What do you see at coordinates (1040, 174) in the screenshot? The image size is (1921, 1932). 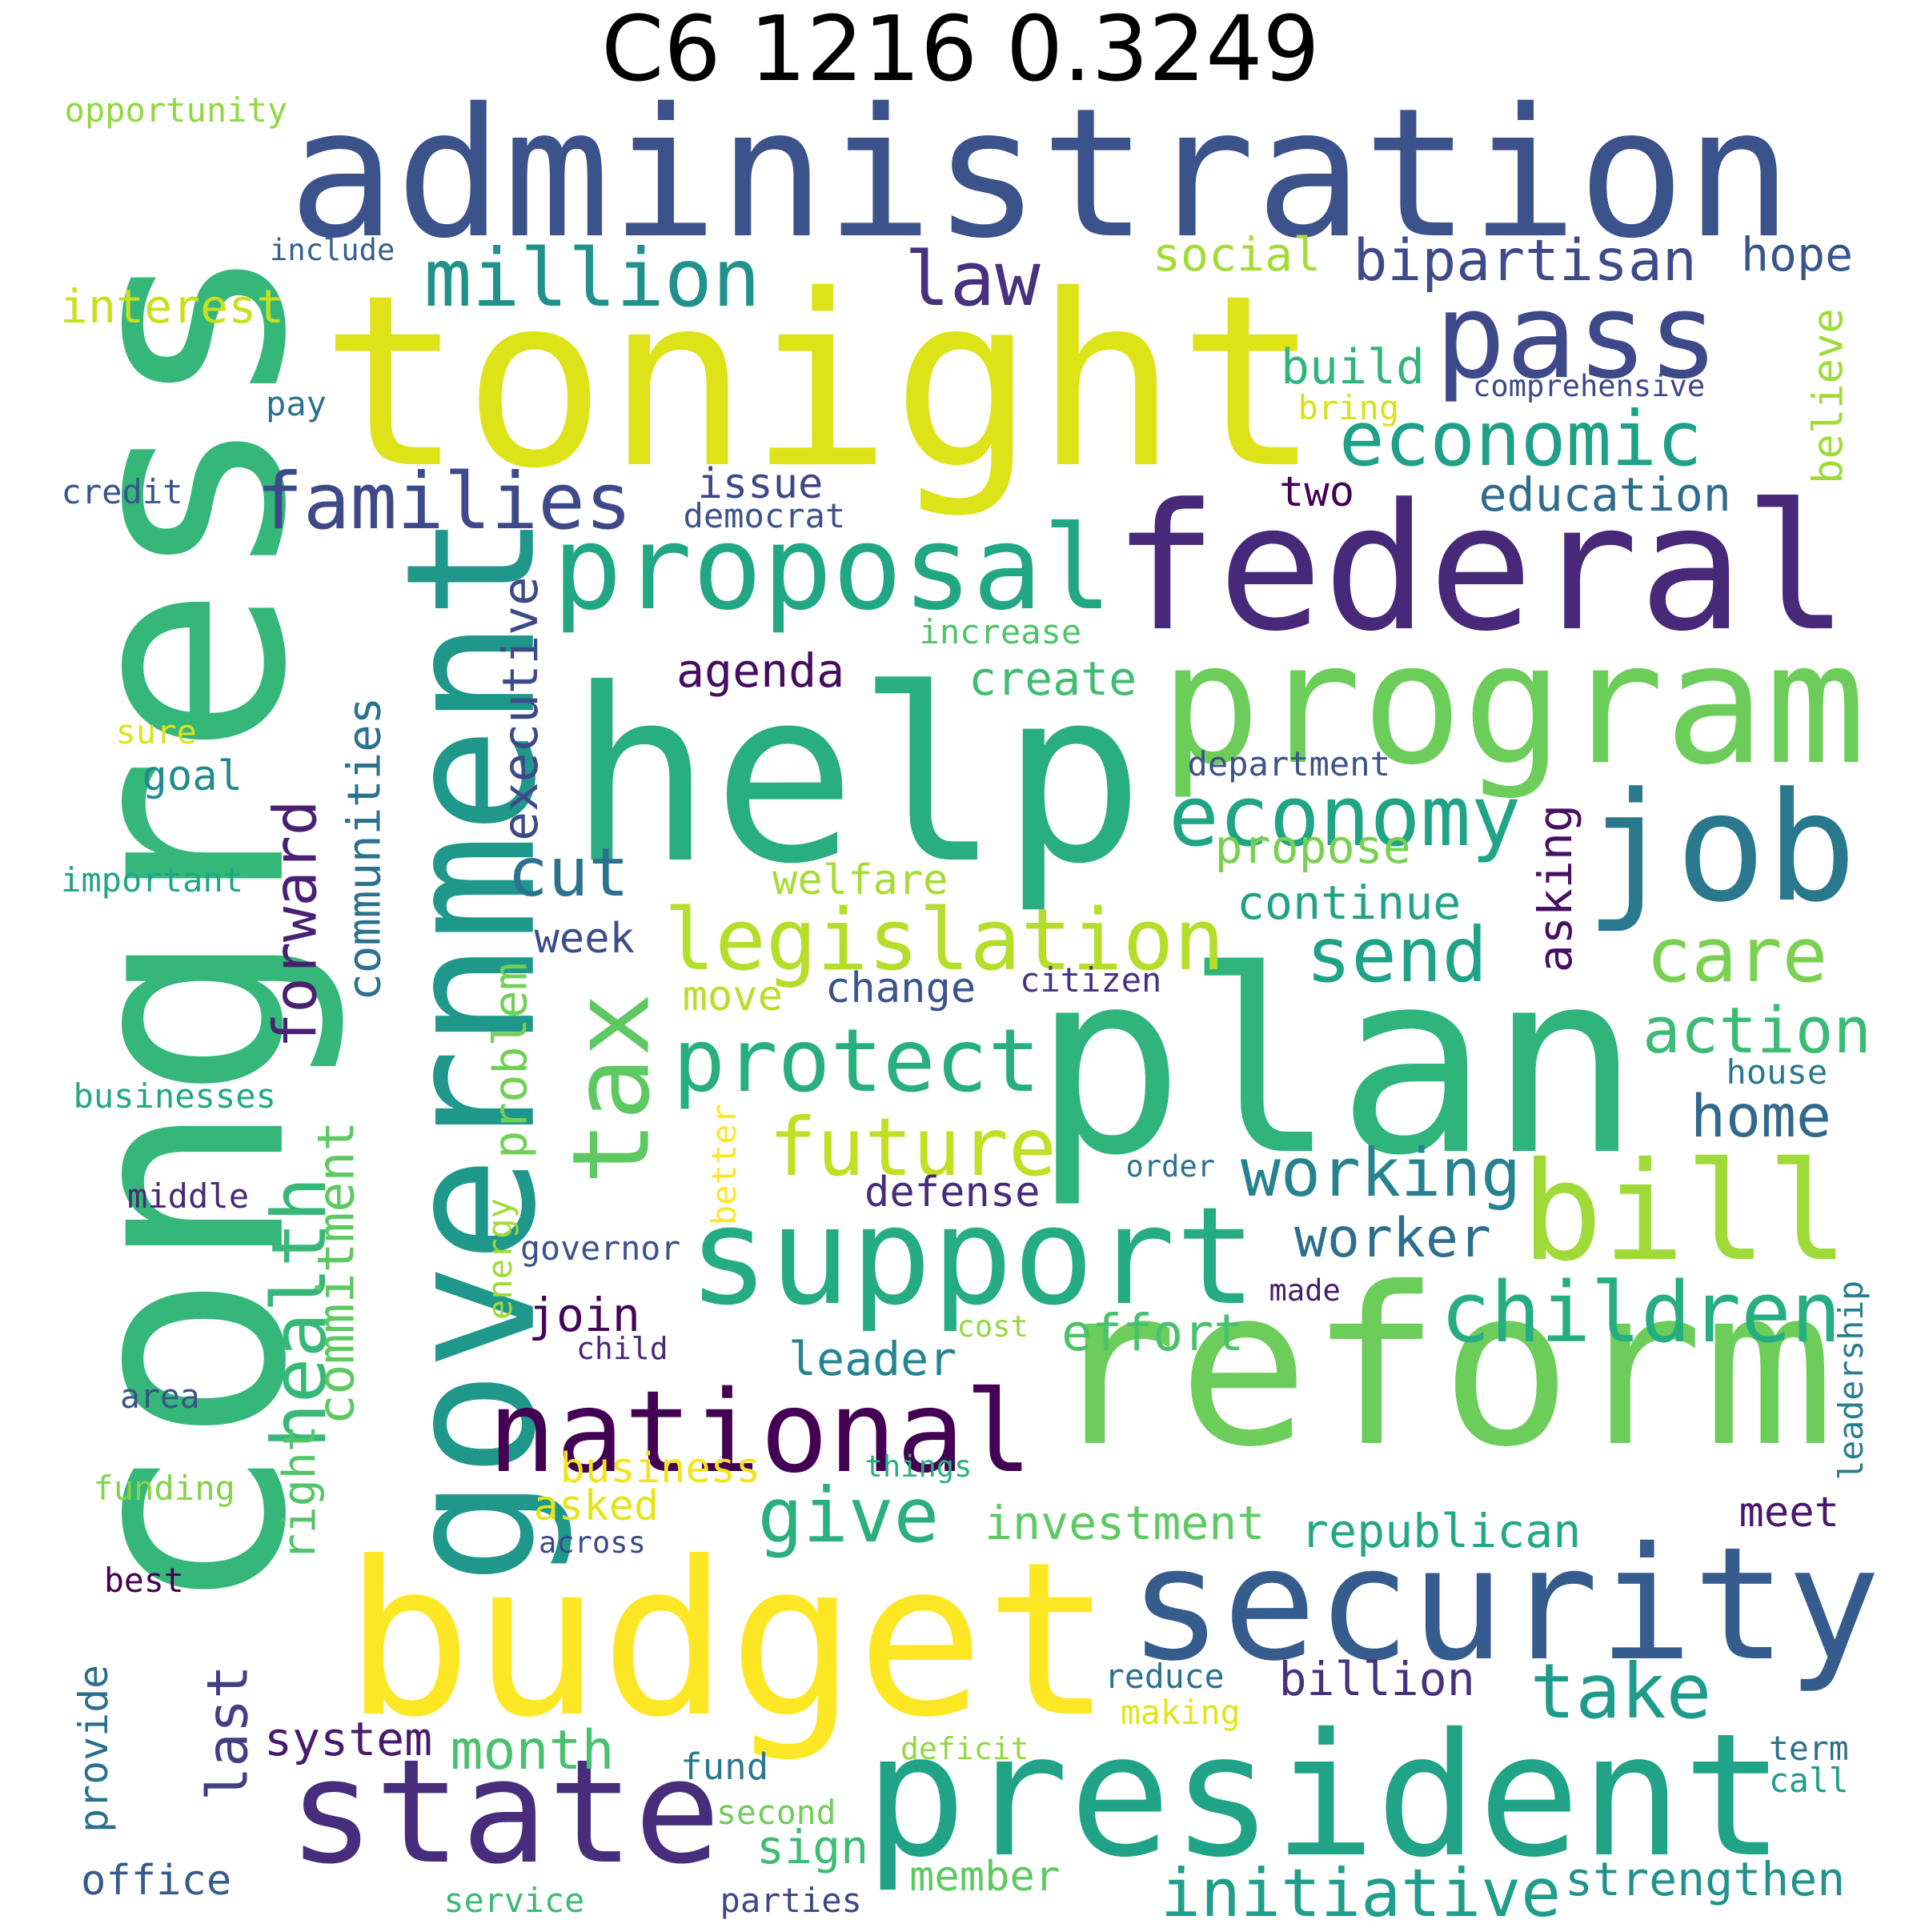 I see `word-administration: administration` at bounding box center [1040, 174].